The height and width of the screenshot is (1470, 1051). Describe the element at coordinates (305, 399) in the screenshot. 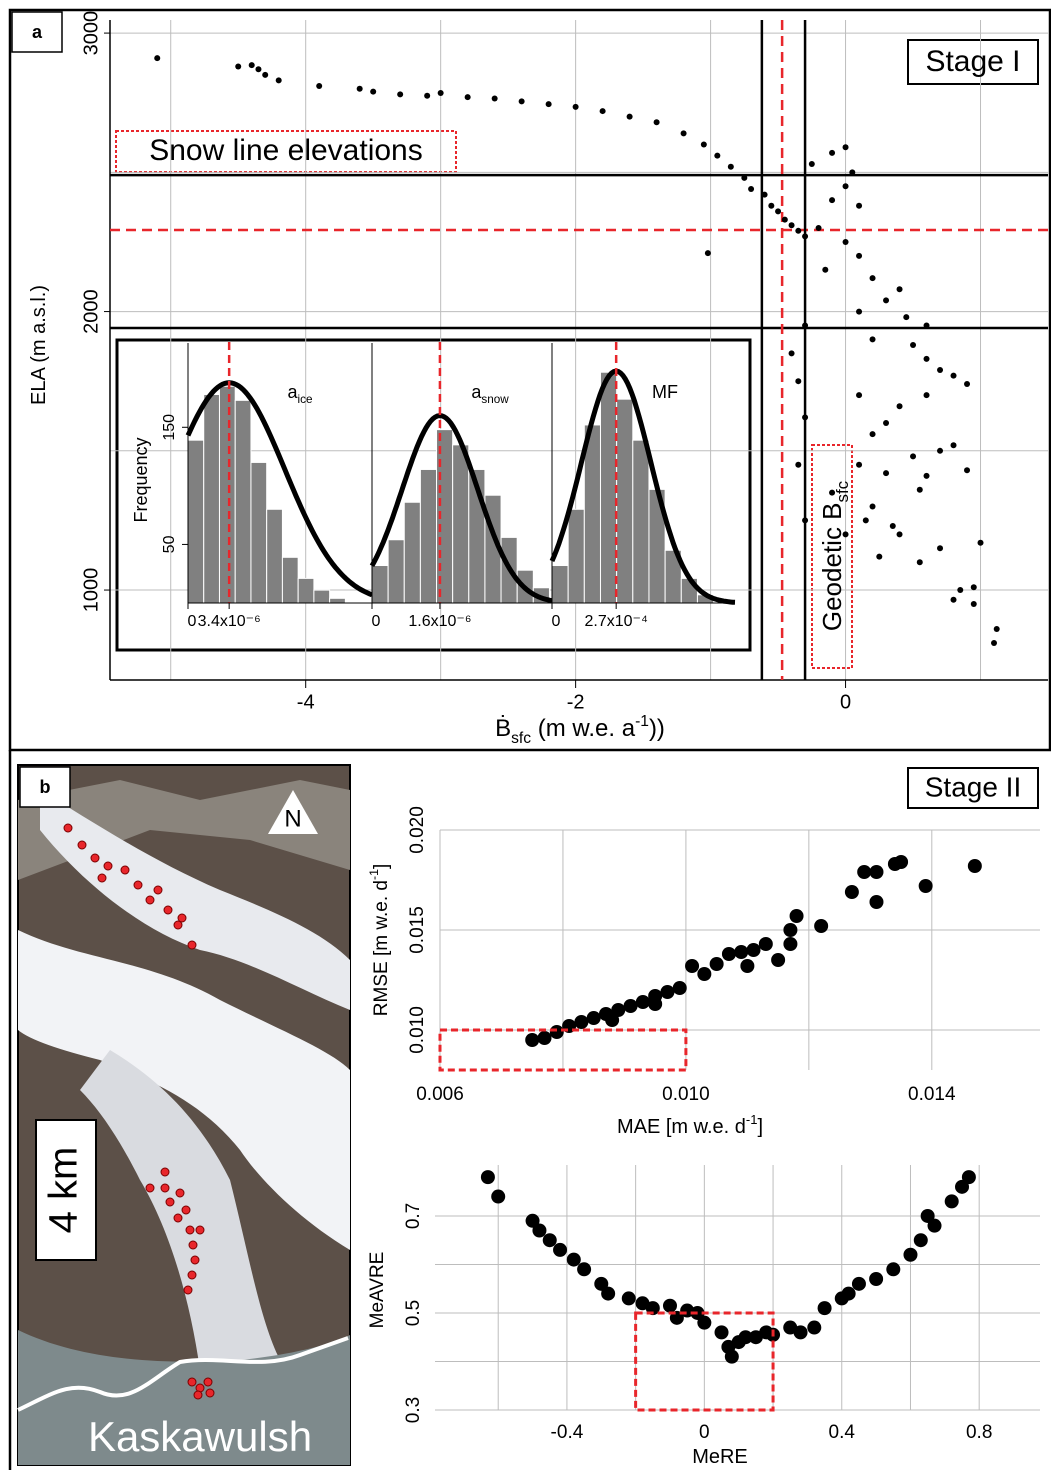

I see `histogram-title-part: ice` at that location.